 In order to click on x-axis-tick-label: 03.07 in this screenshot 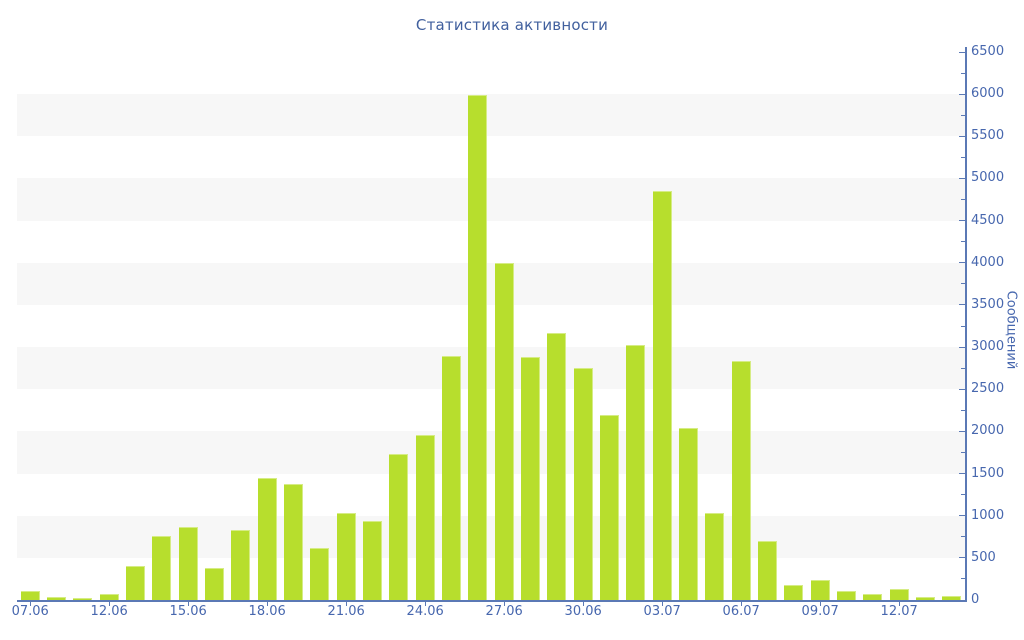, I will do `click(662, 611)`.